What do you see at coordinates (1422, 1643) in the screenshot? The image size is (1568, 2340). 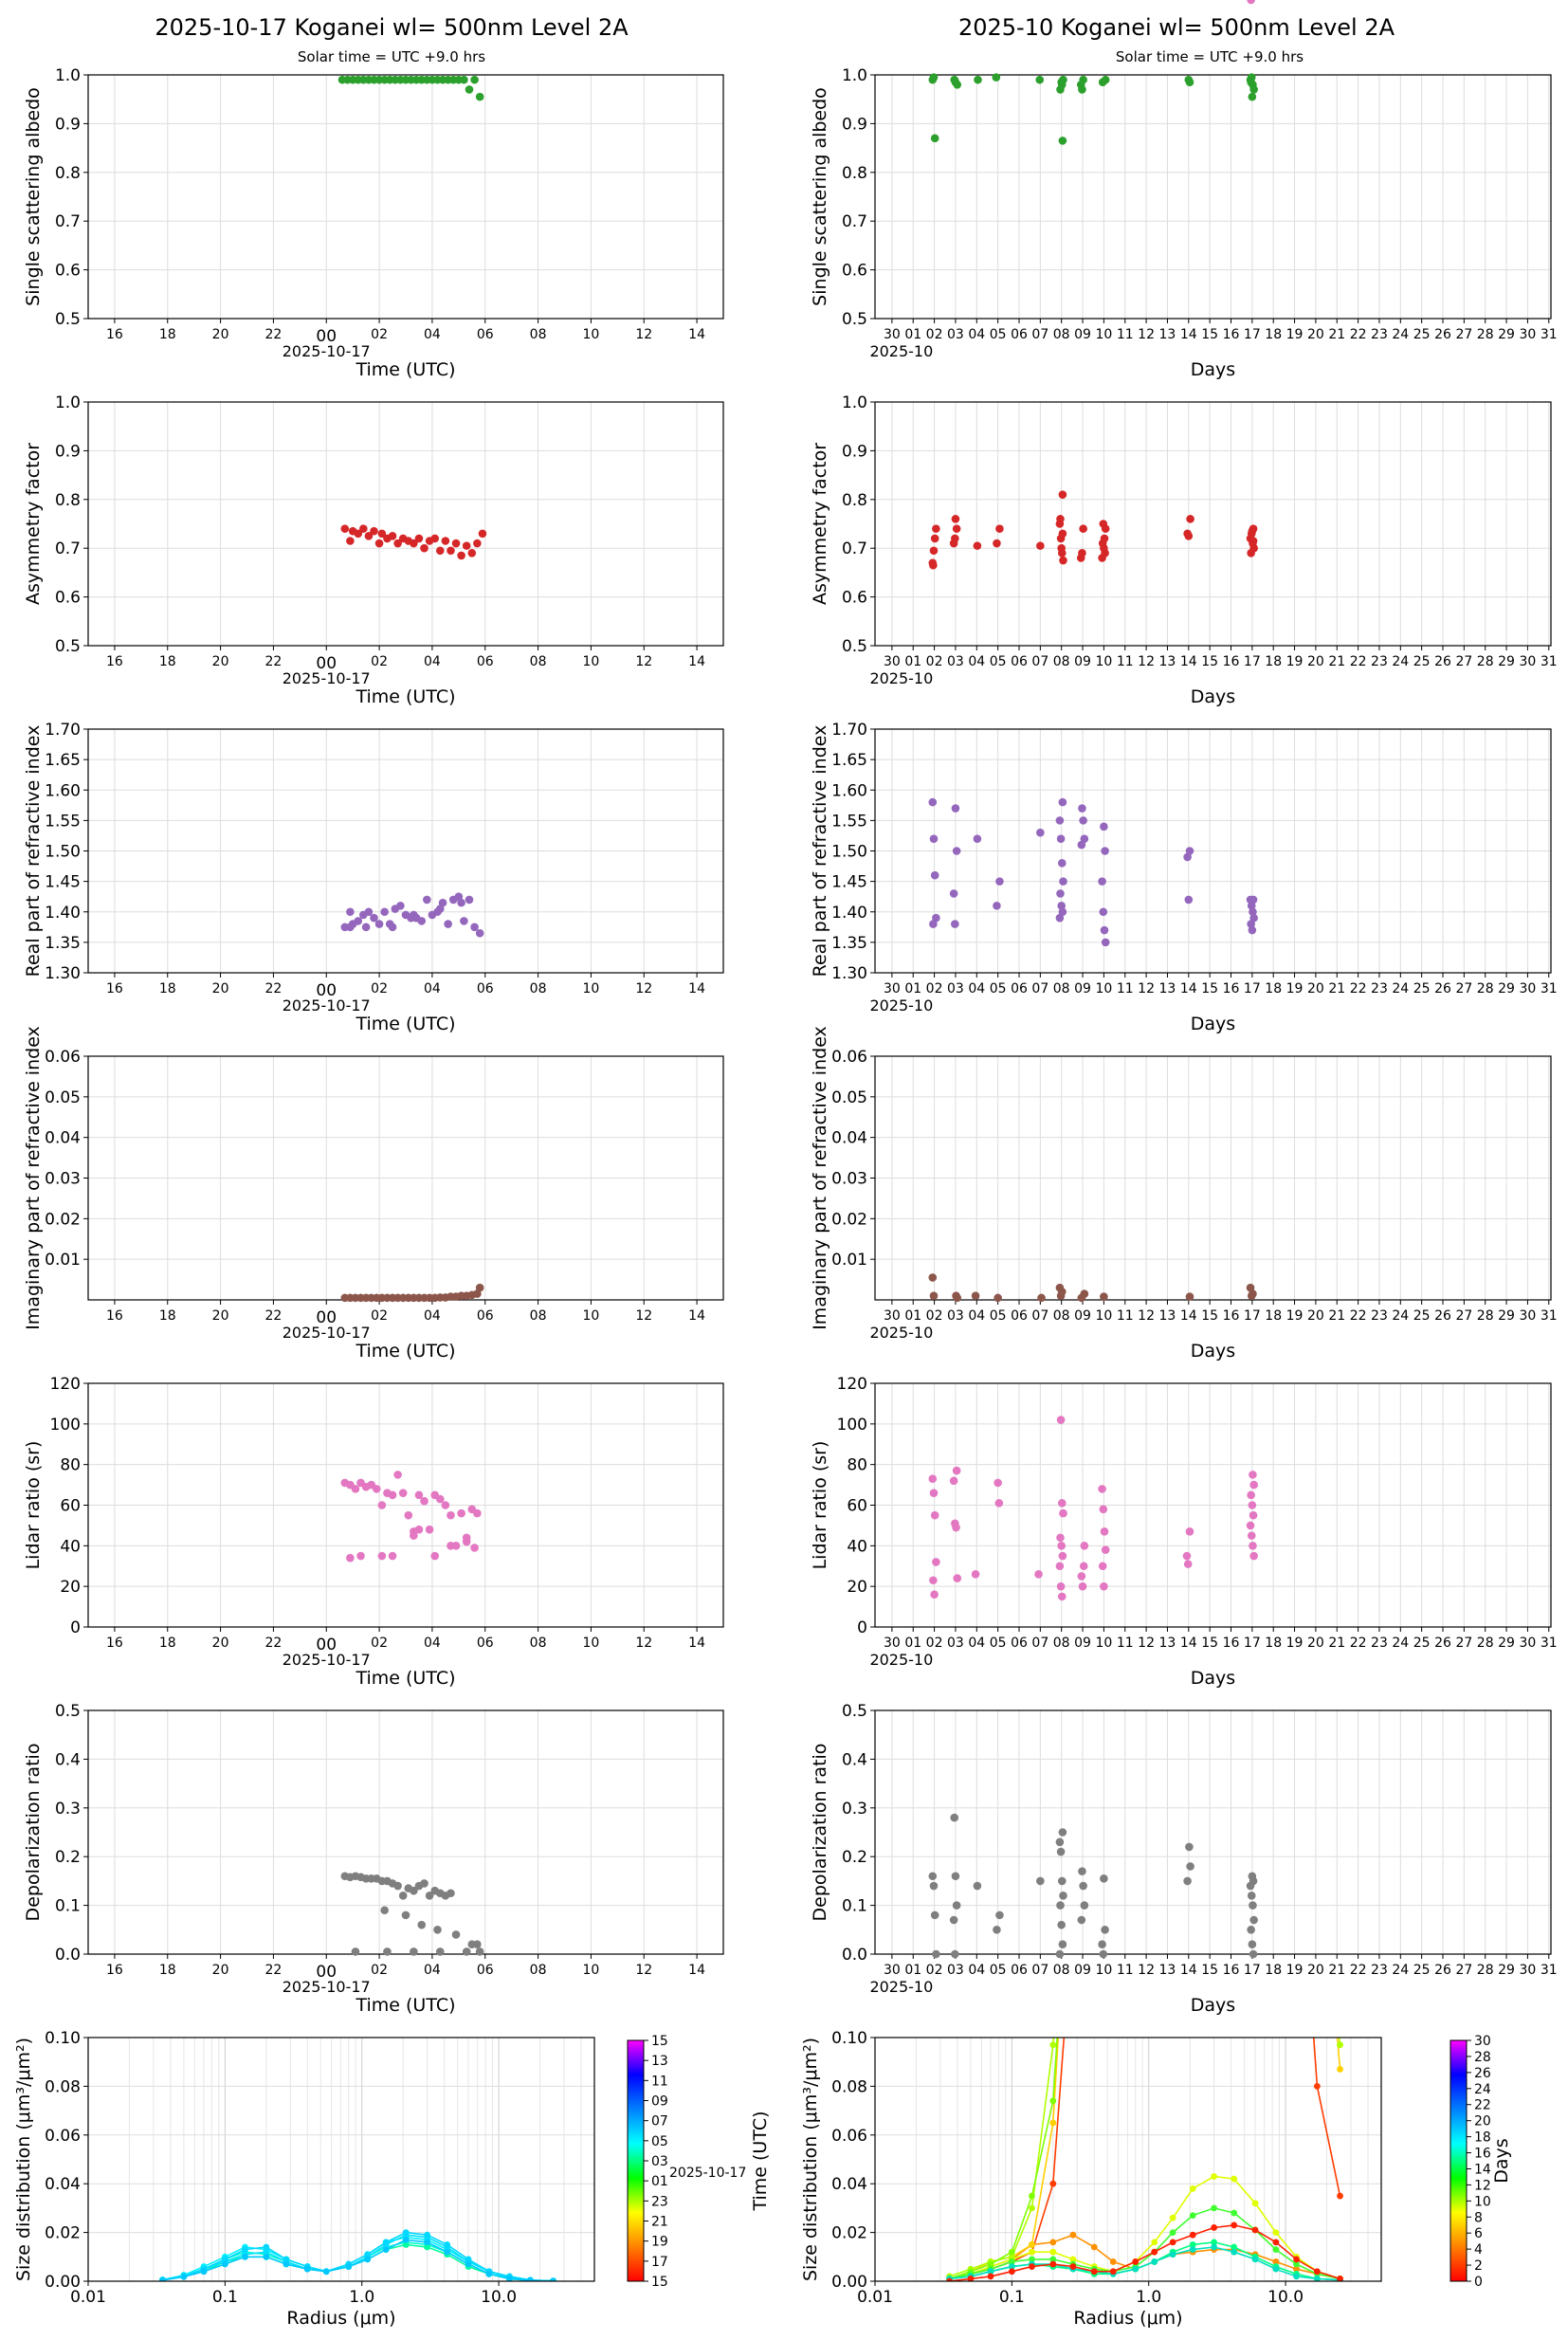 I see `x-tick-label: 25` at bounding box center [1422, 1643].